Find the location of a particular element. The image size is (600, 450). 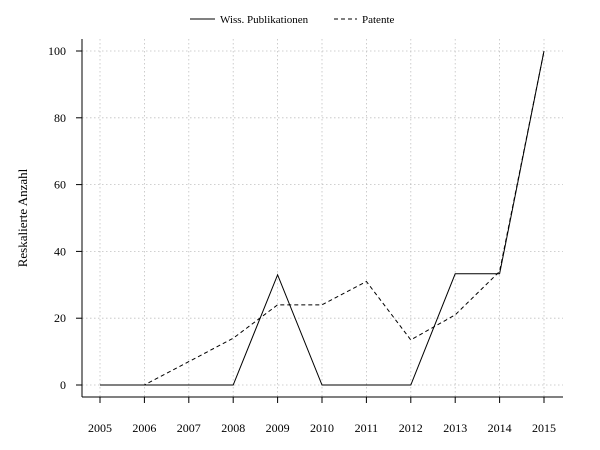

y-tick-label: 100 is located at coordinates (57, 51).